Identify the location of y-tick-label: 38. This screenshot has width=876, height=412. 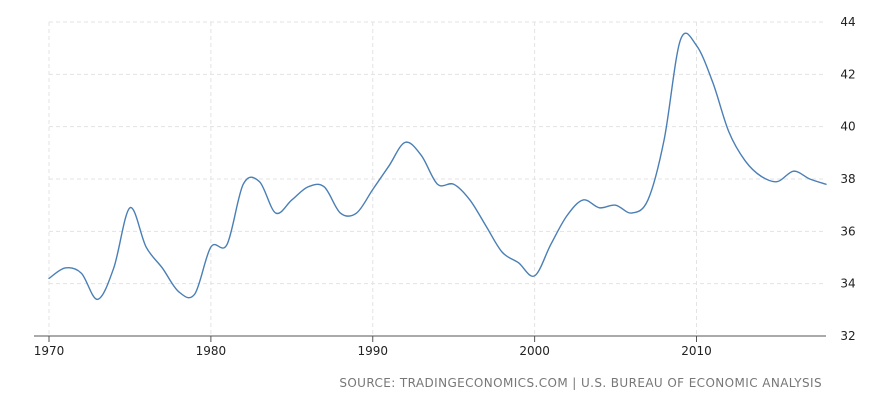
(847, 179).